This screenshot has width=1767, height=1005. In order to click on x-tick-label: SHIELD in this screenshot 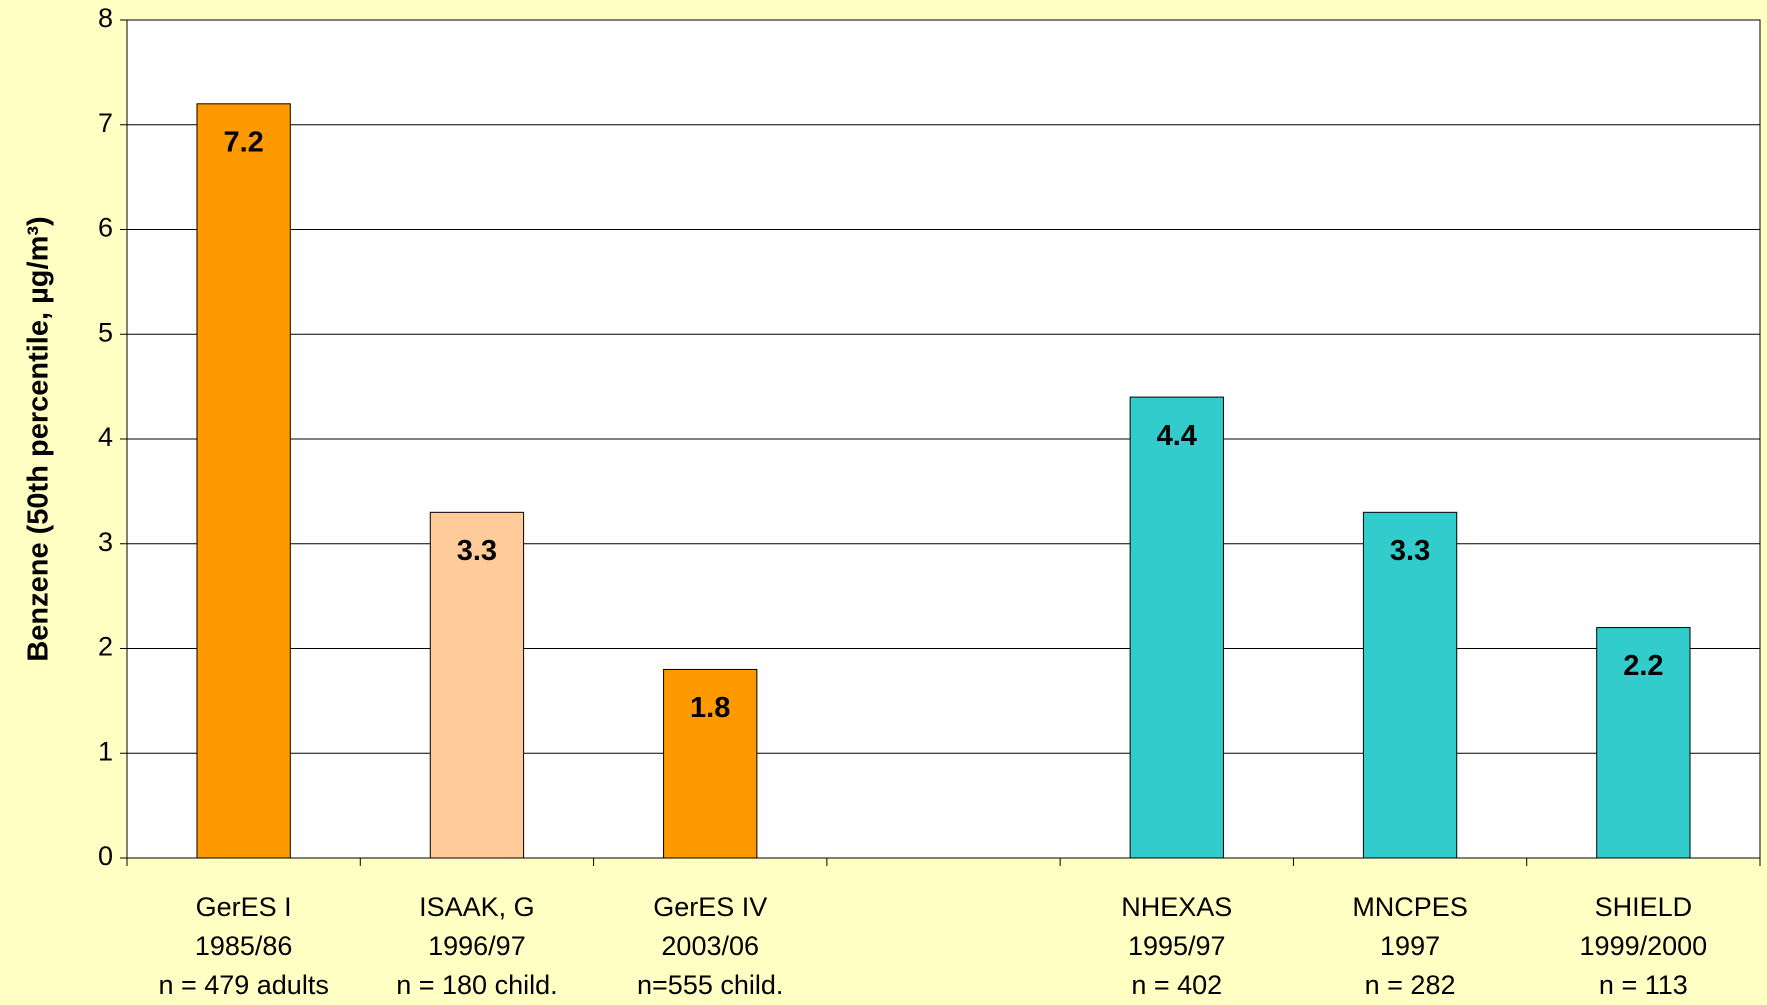, I will do `click(1644, 907)`.